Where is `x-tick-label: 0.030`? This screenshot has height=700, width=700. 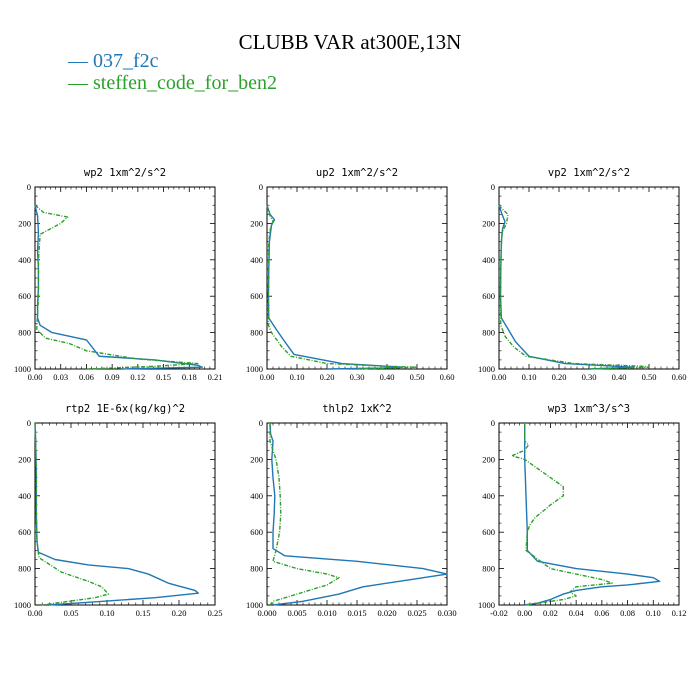
x-tick-label: 0.030 is located at coordinates (446, 613).